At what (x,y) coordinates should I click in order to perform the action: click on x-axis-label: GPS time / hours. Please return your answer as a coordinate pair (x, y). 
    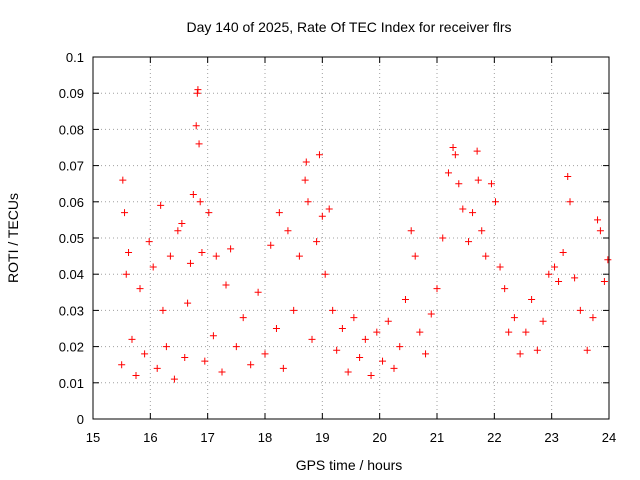
    Looking at the image, I should click on (349, 465).